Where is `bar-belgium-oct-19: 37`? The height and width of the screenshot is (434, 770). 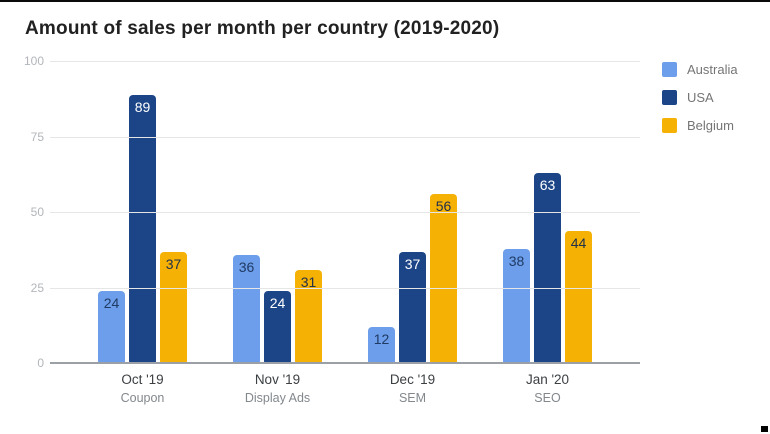 bar-belgium-oct-19: 37 is located at coordinates (173, 307).